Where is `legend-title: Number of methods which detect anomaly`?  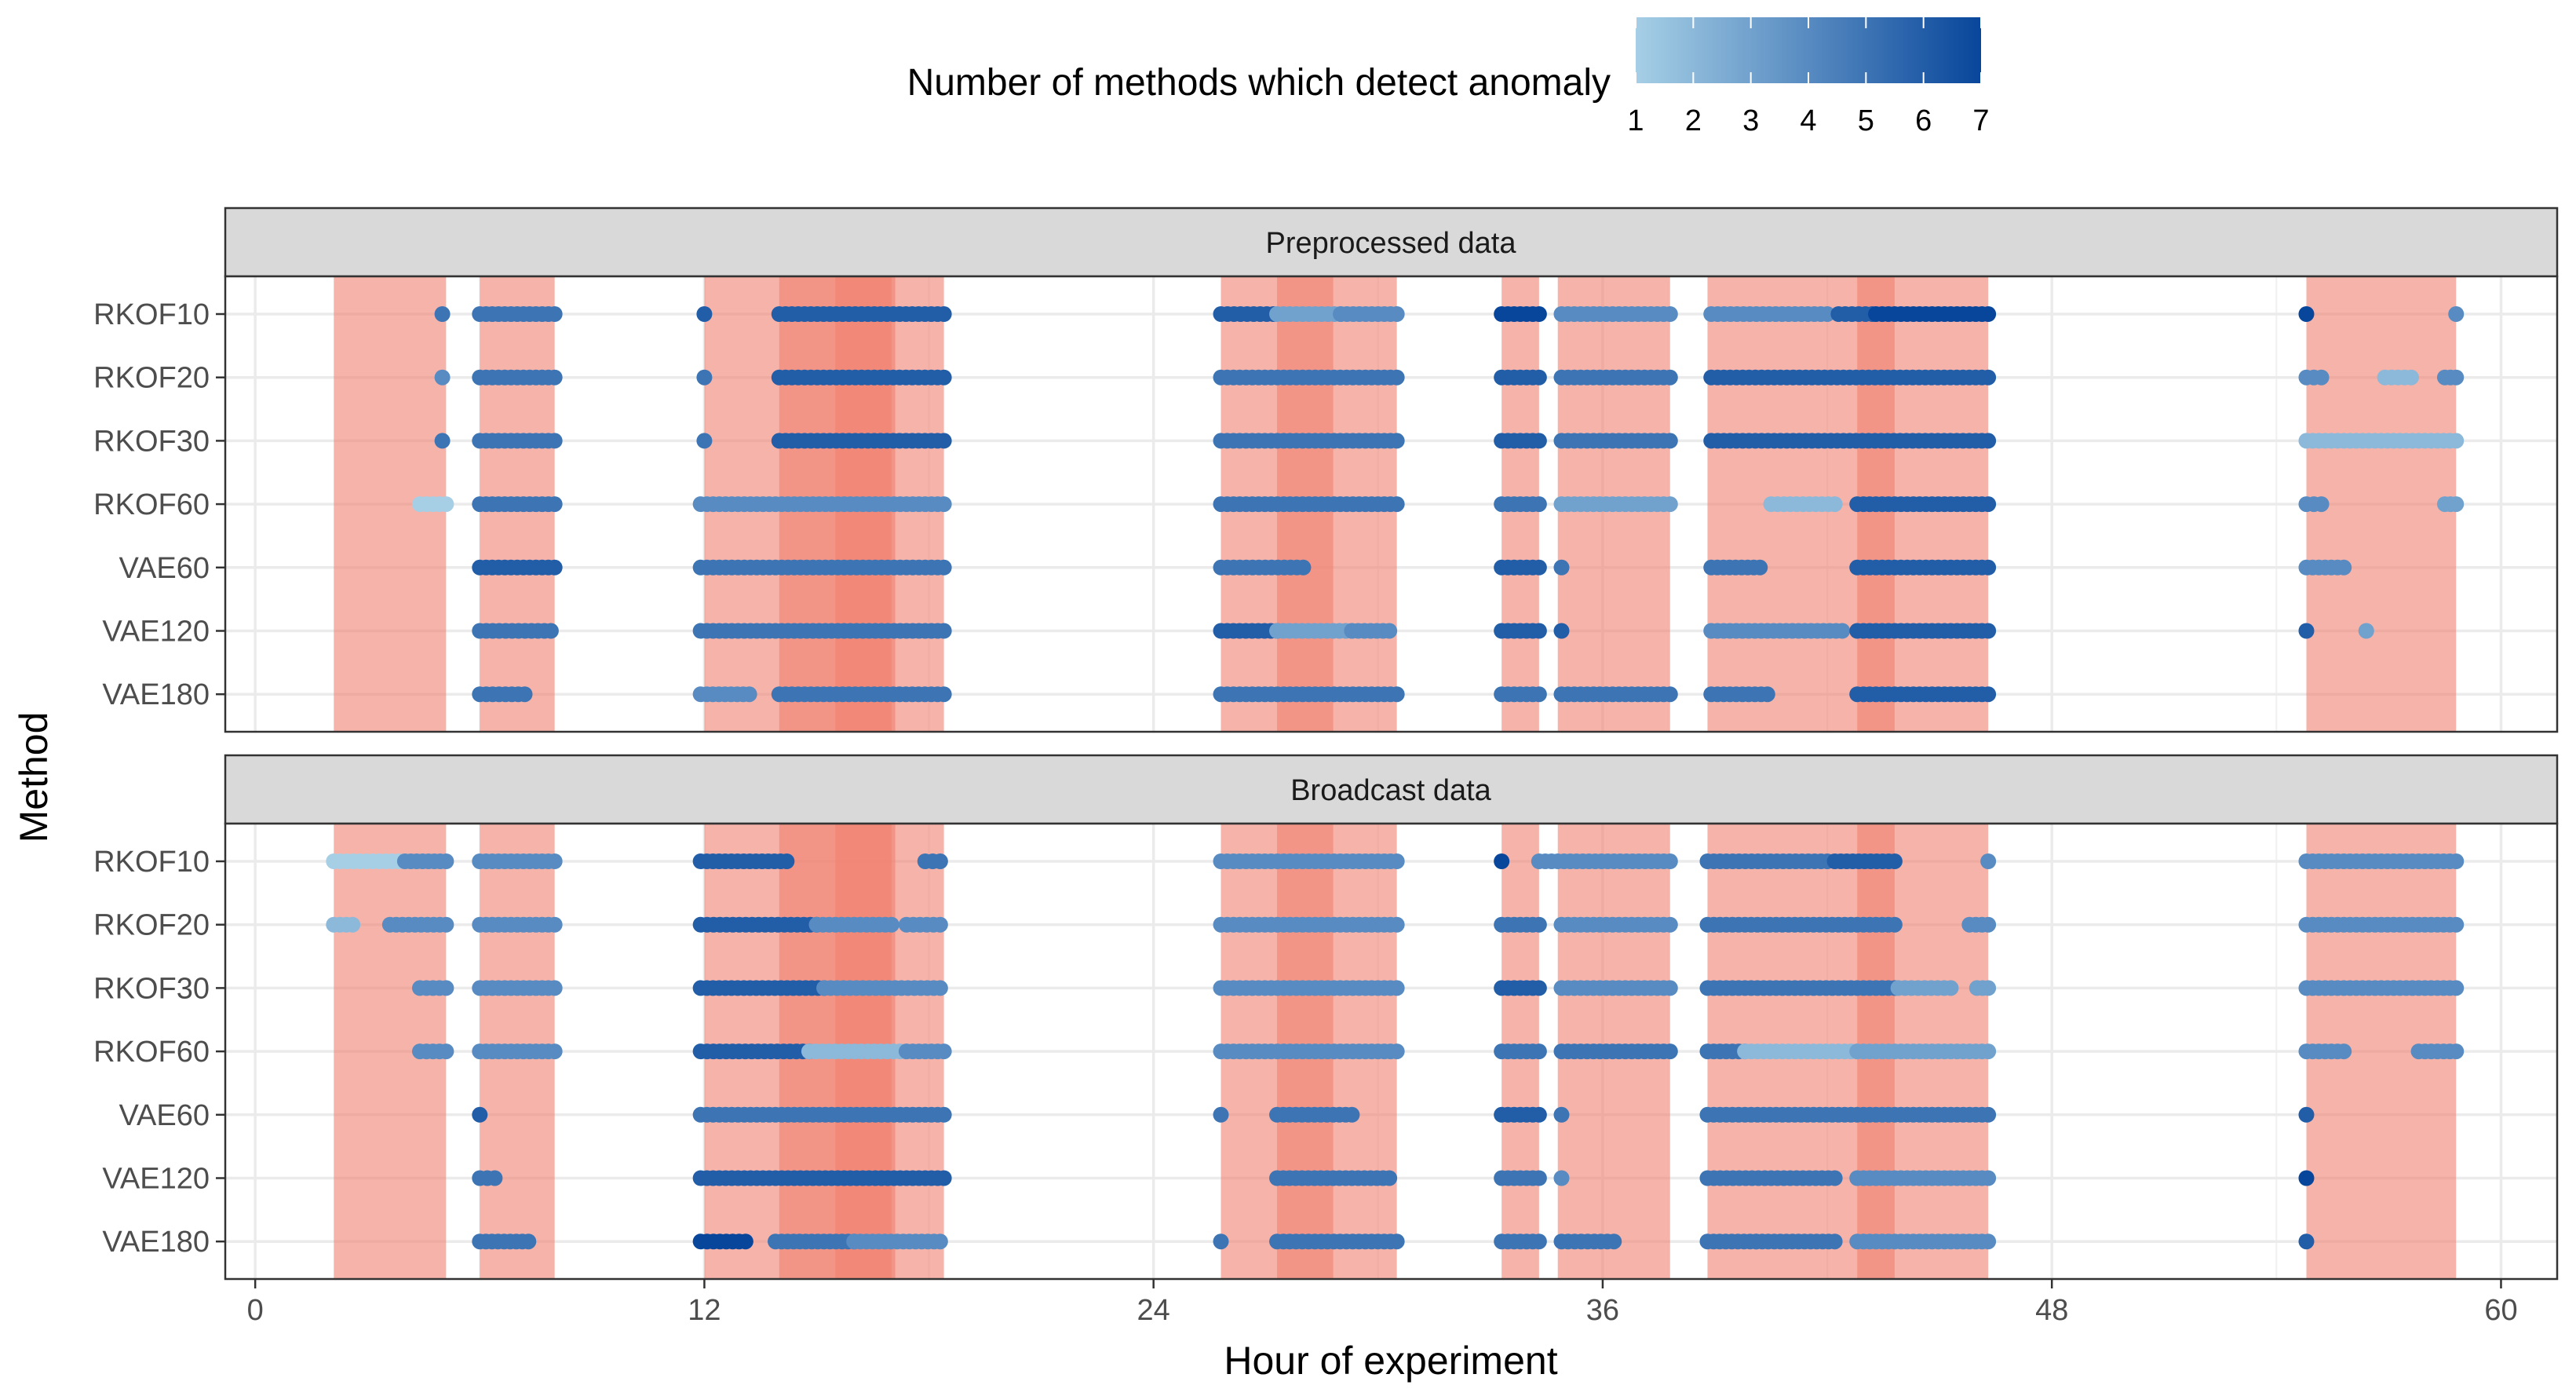 legend-title: Number of methods which detect anomaly is located at coordinates (1259, 83).